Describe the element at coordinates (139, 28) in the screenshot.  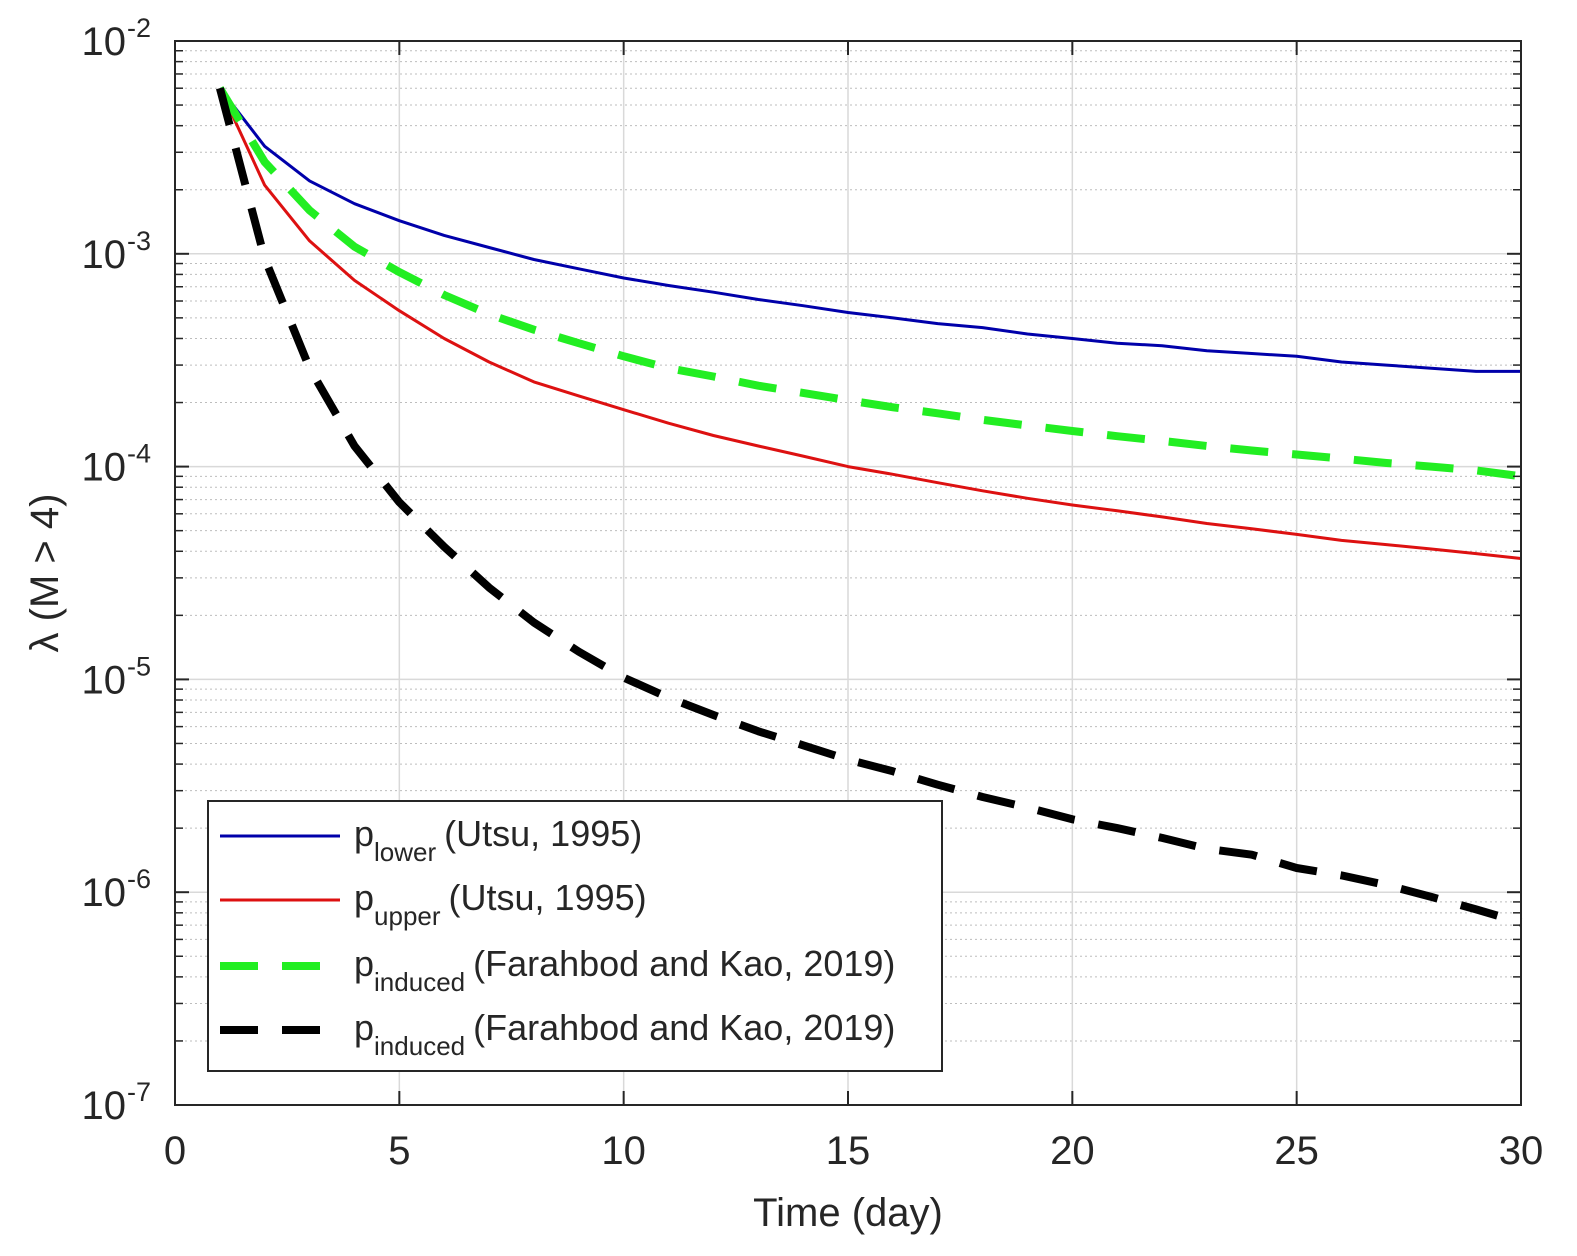
I see `y-tick-label-exponent: -2` at that location.